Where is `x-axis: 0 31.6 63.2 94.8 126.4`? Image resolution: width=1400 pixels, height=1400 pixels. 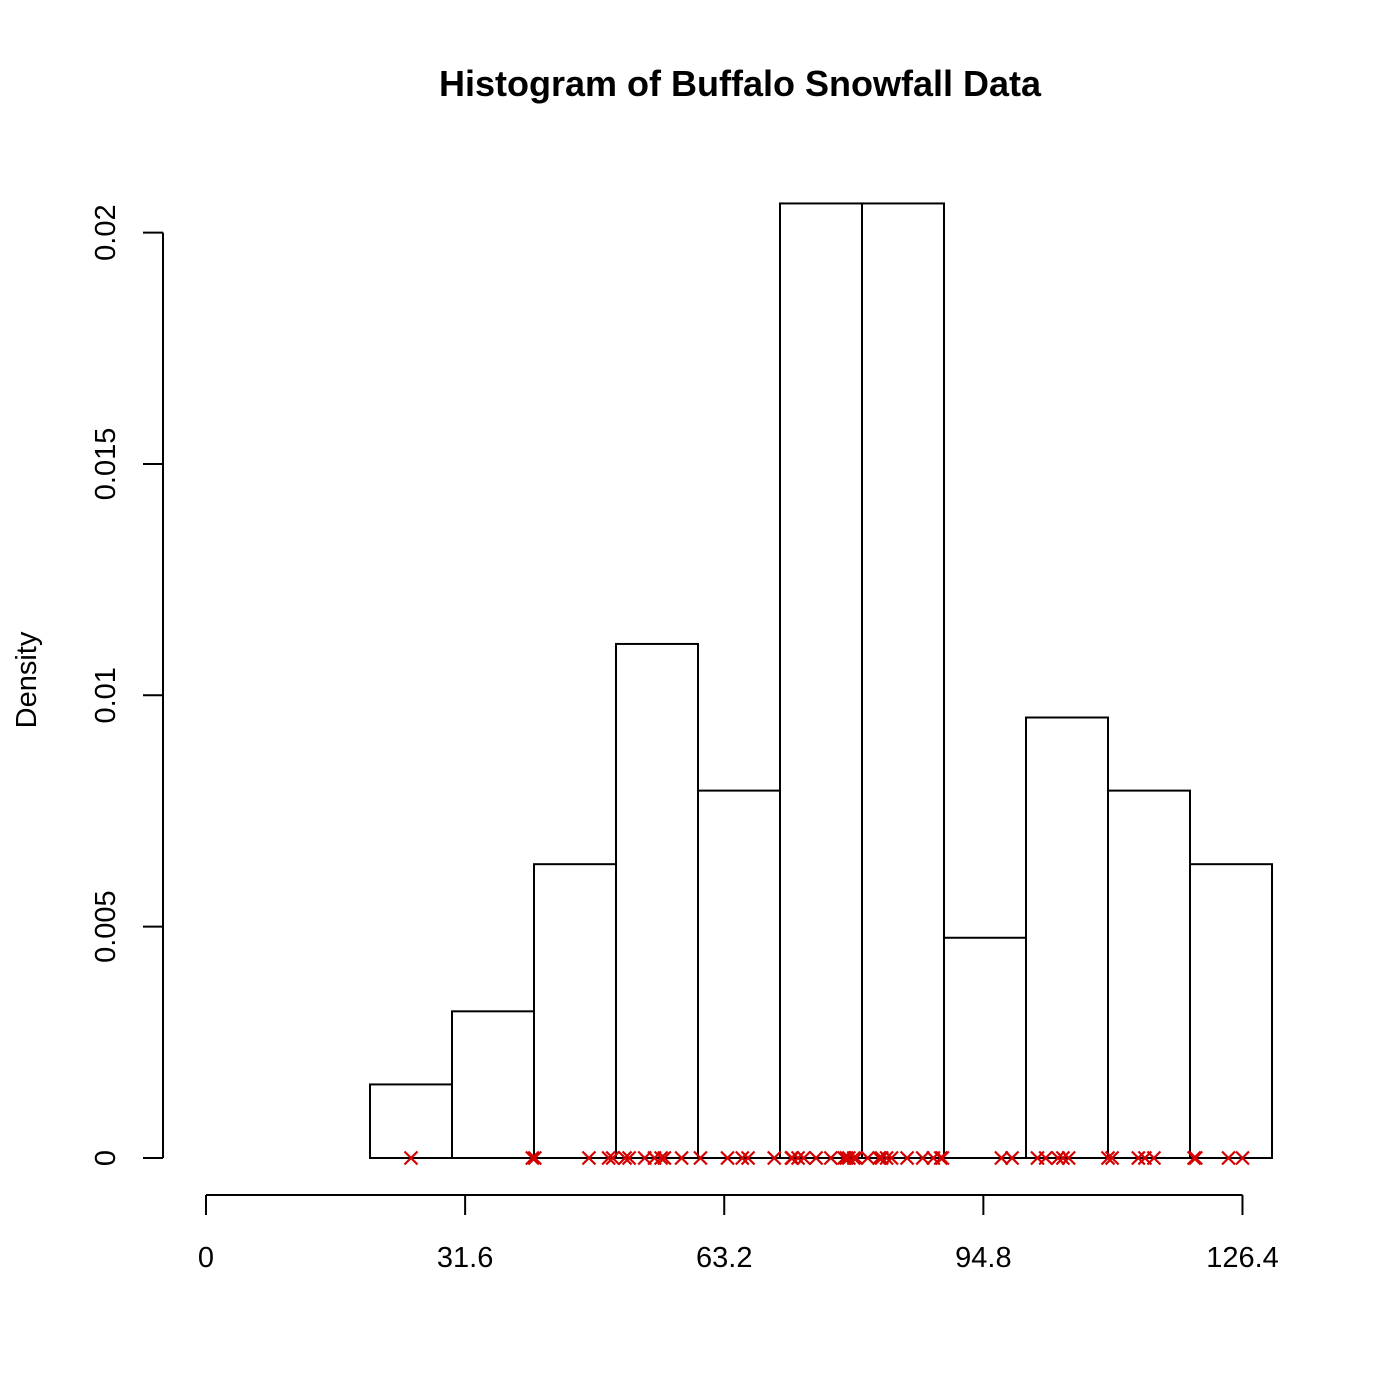 x-axis: 0 31.6 63.2 94.8 126.4 is located at coordinates (738, 1234).